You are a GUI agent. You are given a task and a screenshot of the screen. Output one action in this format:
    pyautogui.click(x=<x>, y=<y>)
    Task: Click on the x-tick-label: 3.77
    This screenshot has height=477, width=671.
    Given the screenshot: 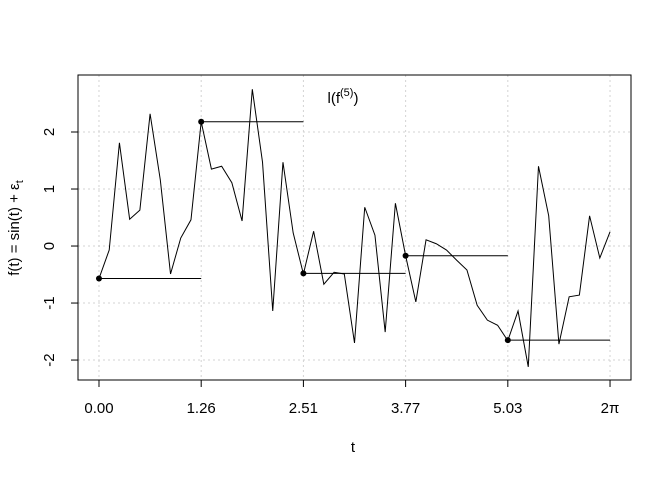 What is the action you would take?
    pyautogui.click(x=405, y=408)
    